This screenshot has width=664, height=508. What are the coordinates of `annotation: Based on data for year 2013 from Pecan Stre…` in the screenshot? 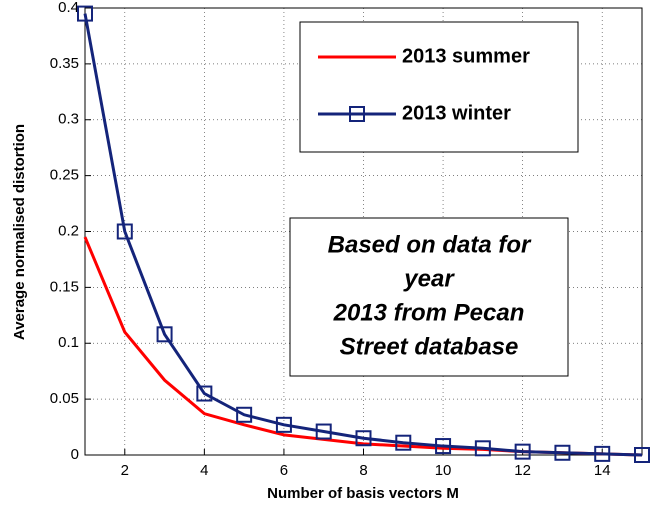 It's located at (429, 297).